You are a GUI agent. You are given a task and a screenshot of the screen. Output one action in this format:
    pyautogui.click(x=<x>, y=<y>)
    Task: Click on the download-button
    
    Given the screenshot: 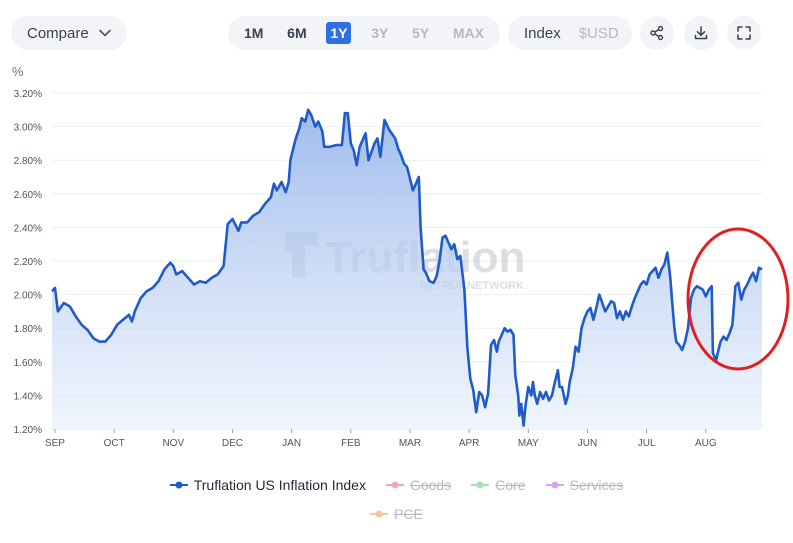 What is the action you would take?
    pyautogui.click(x=701, y=33)
    